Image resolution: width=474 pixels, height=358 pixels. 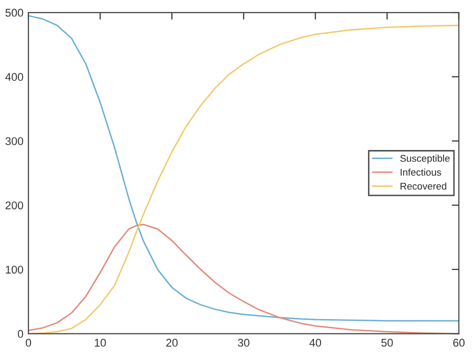 What do you see at coordinates (14, 141) in the screenshot?
I see `y-tick-label: 300` at bounding box center [14, 141].